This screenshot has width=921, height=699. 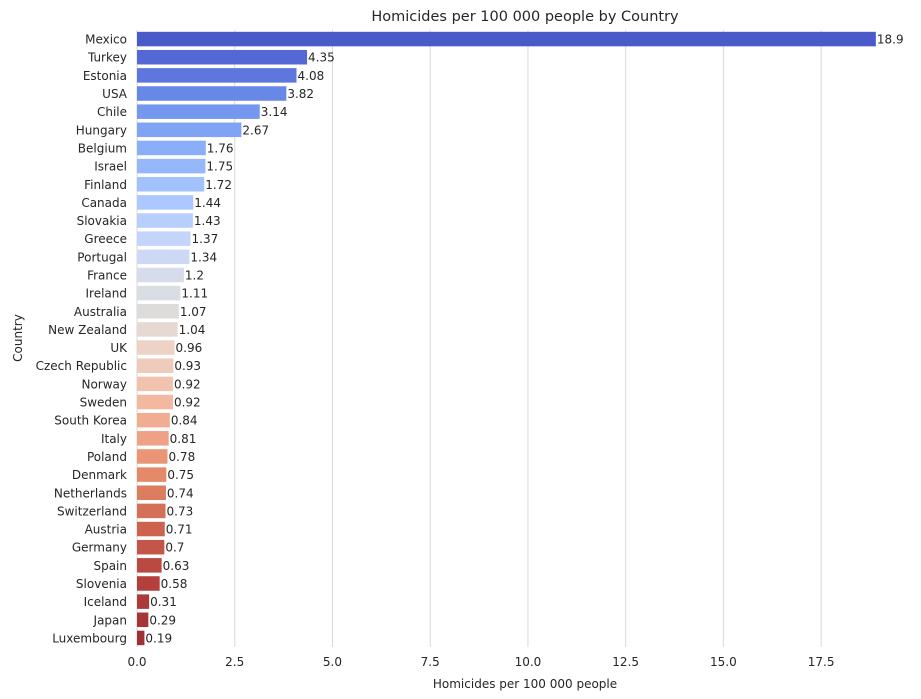 What do you see at coordinates (332, 662) in the screenshot?
I see `x-tick-label: 5.0` at bounding box center [332, 662].